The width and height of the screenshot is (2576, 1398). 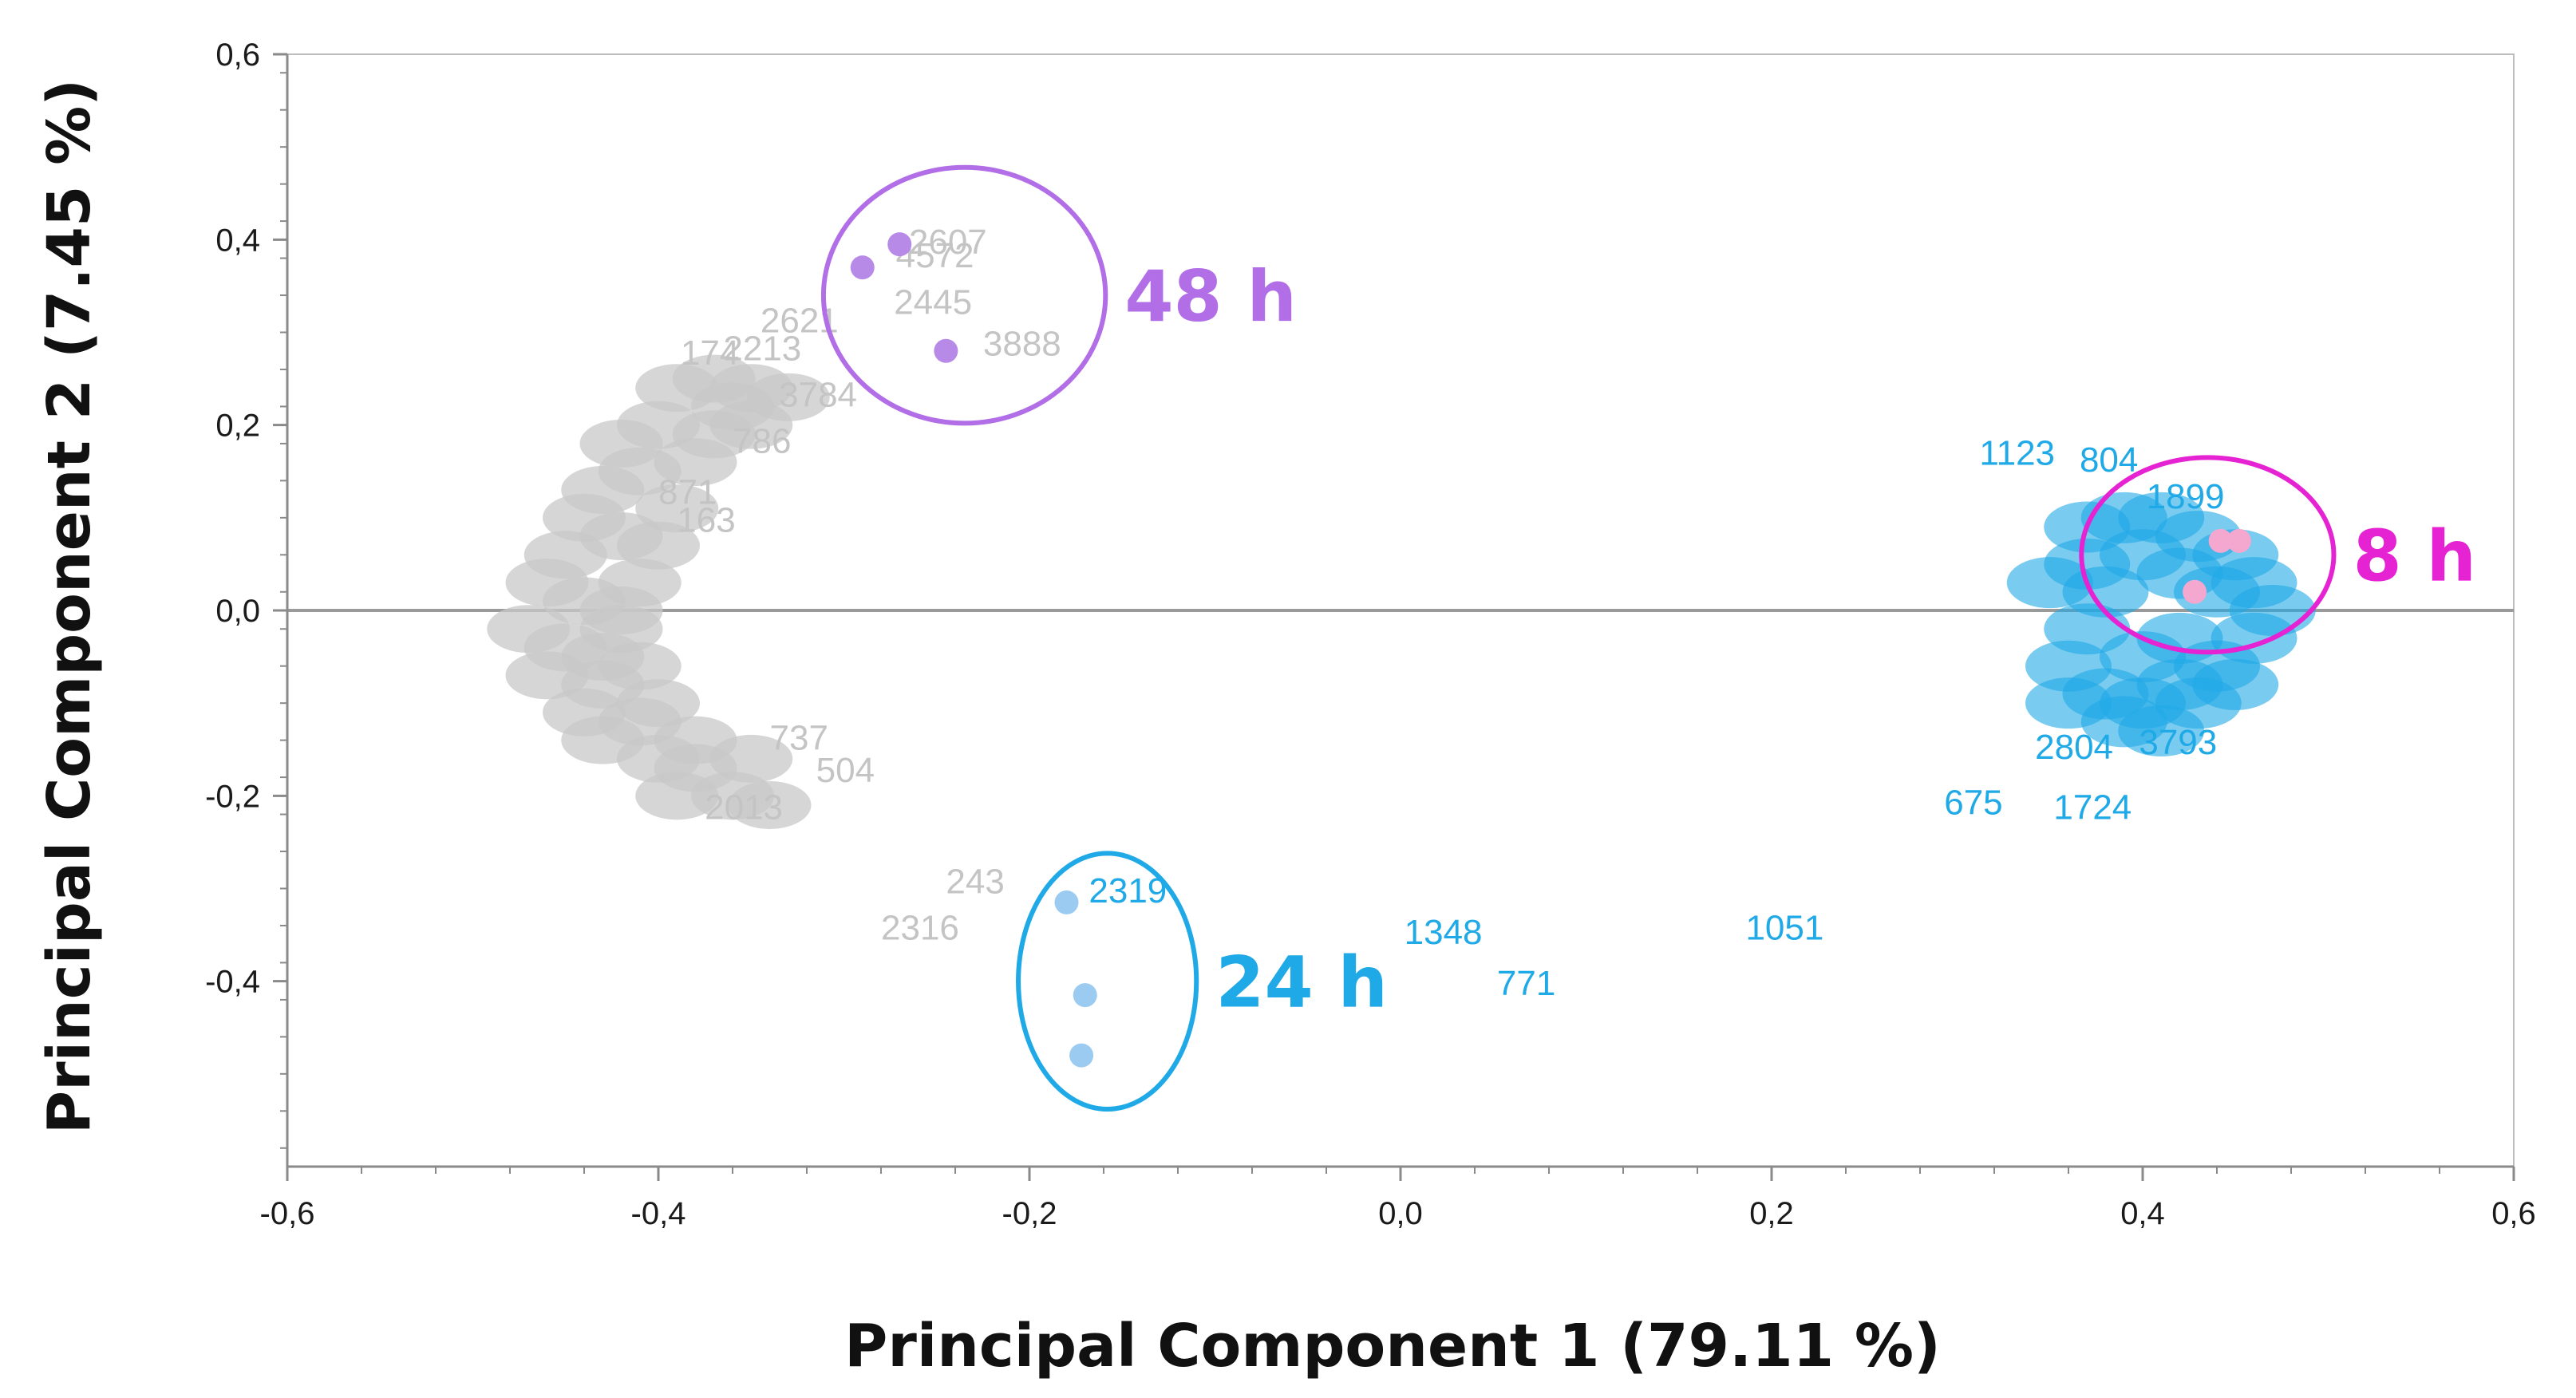 What do you see at coordinates (762, 348) in the screenshot?
I see `point-label: 2213` at bounding box center [762, 348].